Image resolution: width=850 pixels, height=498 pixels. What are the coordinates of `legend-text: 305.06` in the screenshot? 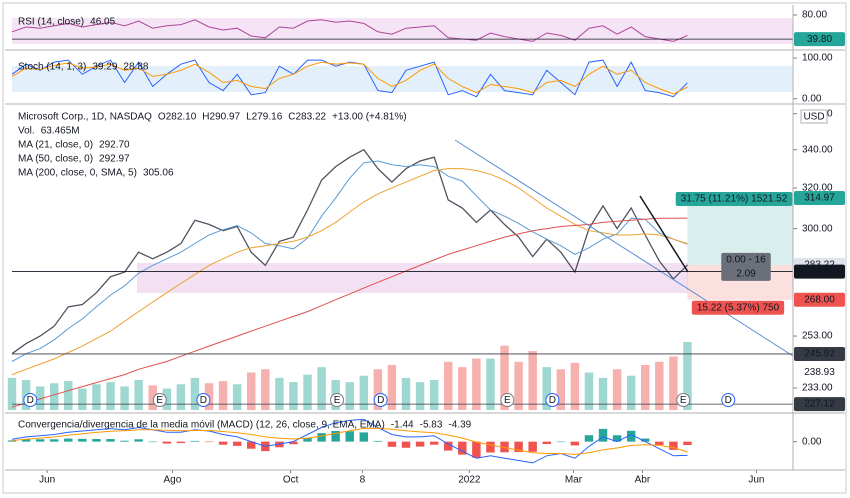 It's located at (158, 173).